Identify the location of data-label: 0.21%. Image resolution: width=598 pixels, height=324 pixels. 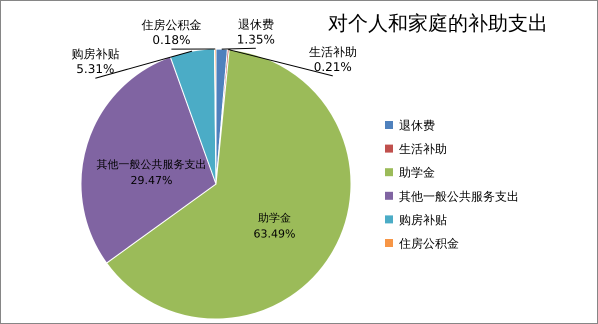
(333, 67).